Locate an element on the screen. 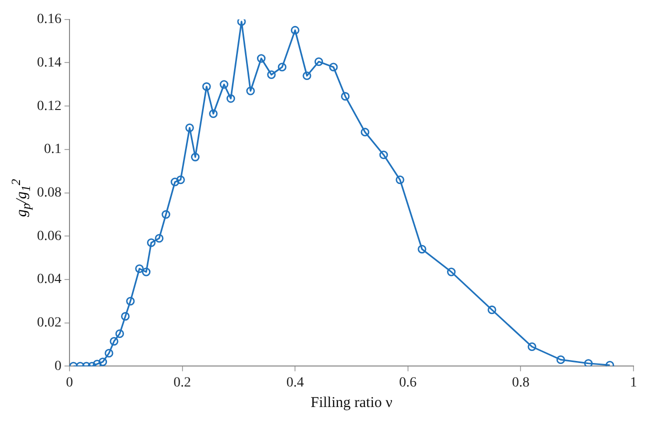 This screenshot has height=424, width=648. x-tick-label: 0 is located at coordinates (69, 382).